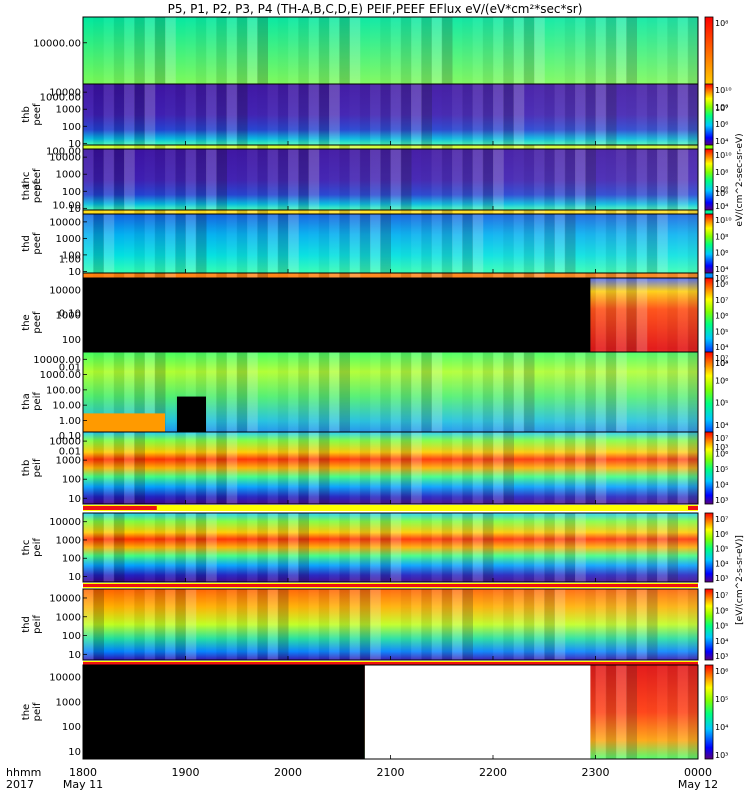  I want to click on panel-thb-peif: 10⁷ 10⁶ 10⁵ 10⁴ 10³ 10000 1000 100 10 thb peif, so click(374, 471).